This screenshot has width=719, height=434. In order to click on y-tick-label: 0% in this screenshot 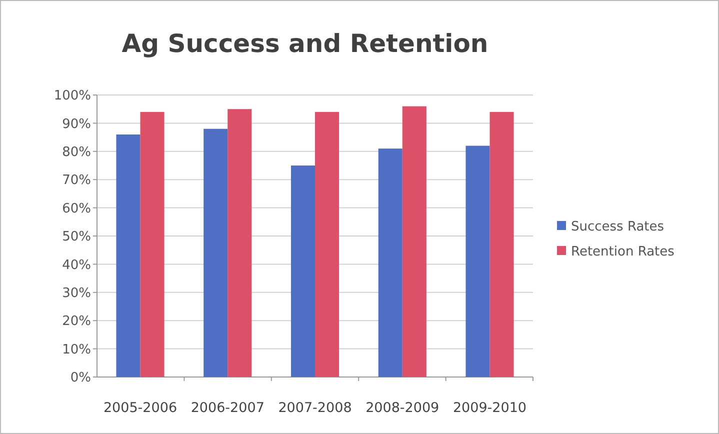, I will do `click(80, 378)`.